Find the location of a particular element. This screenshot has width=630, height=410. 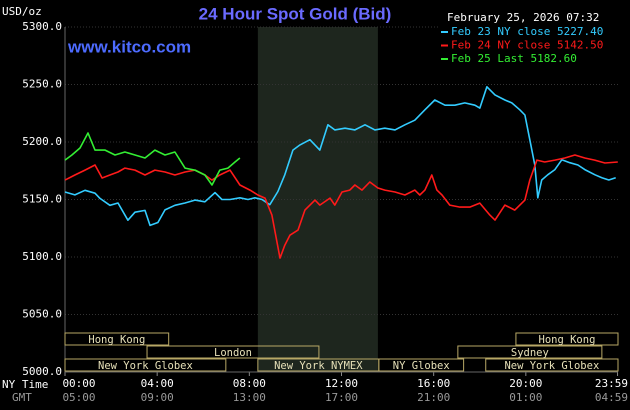

x-tick-label: 04:00 is located at coordinates (157, 383).